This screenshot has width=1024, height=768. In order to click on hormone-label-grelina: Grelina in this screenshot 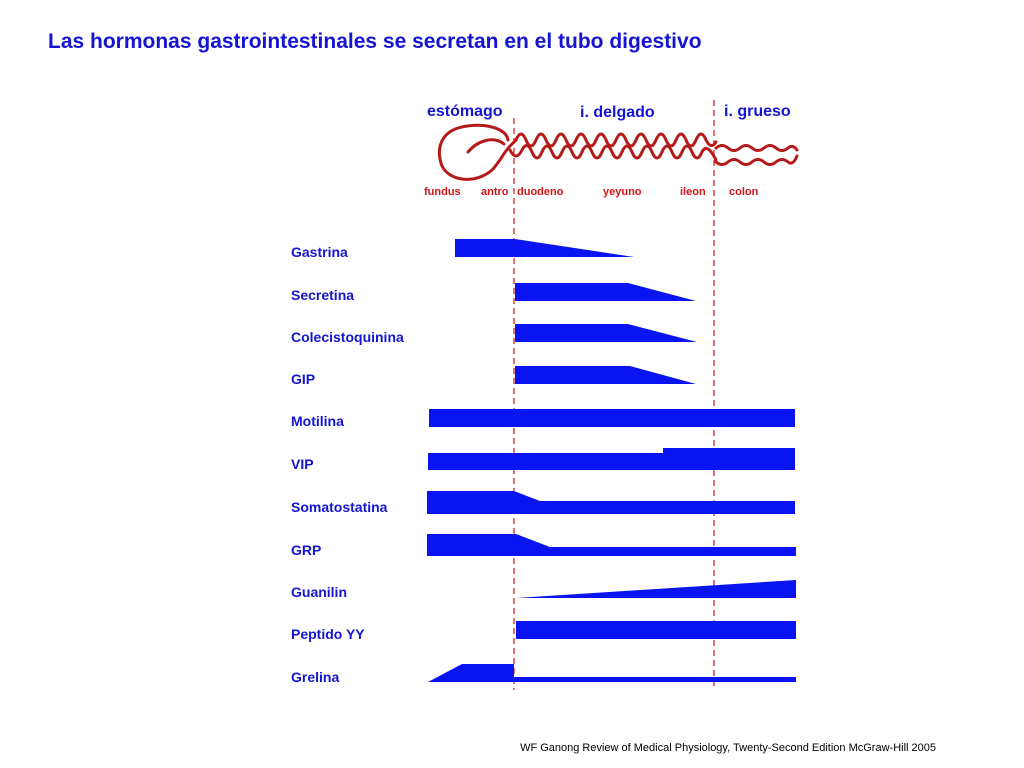, I will do `click(315, 677)`.